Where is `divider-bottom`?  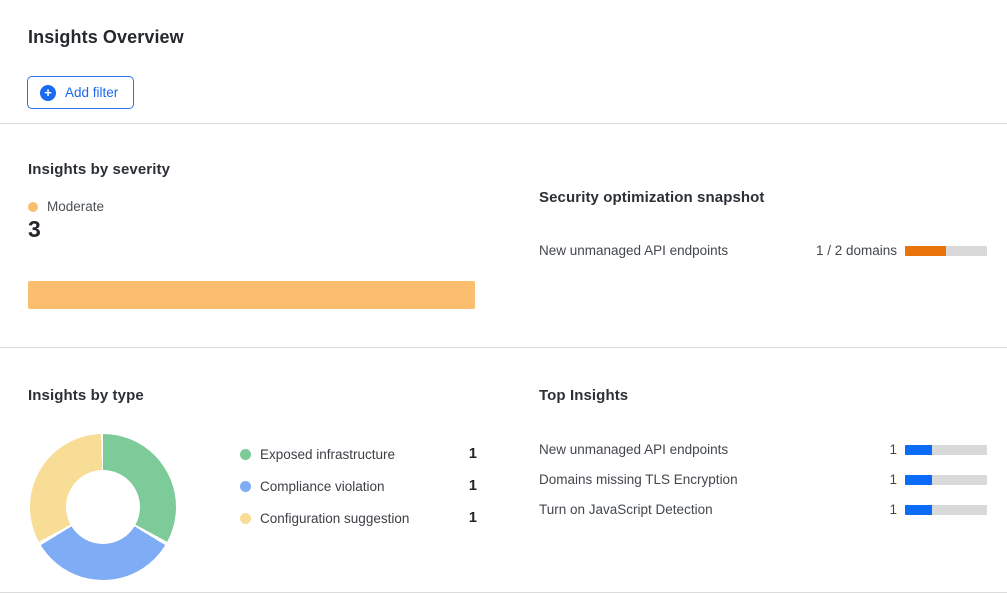
divider-bottom is located at coordinates (503, 592).